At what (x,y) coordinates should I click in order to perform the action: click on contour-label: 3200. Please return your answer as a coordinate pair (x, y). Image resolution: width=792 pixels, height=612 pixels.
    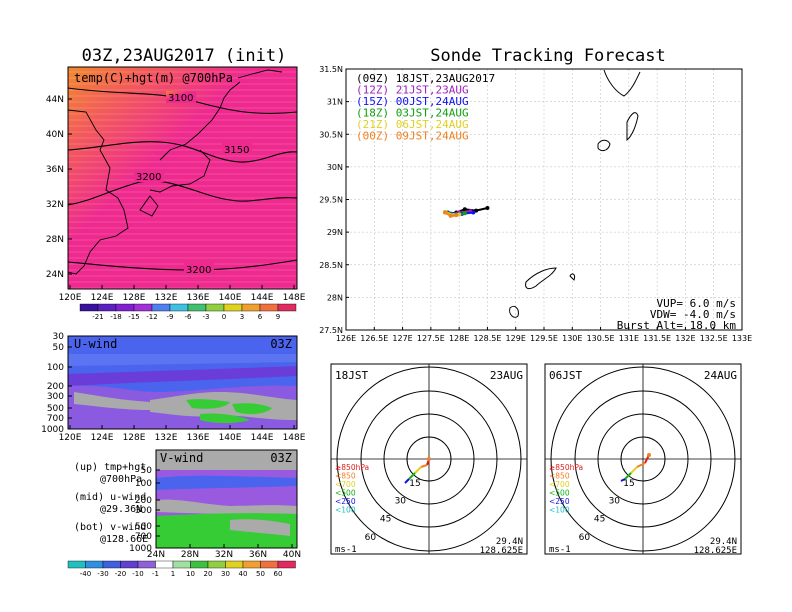
    Looking at the image, I should click on (198, 270).